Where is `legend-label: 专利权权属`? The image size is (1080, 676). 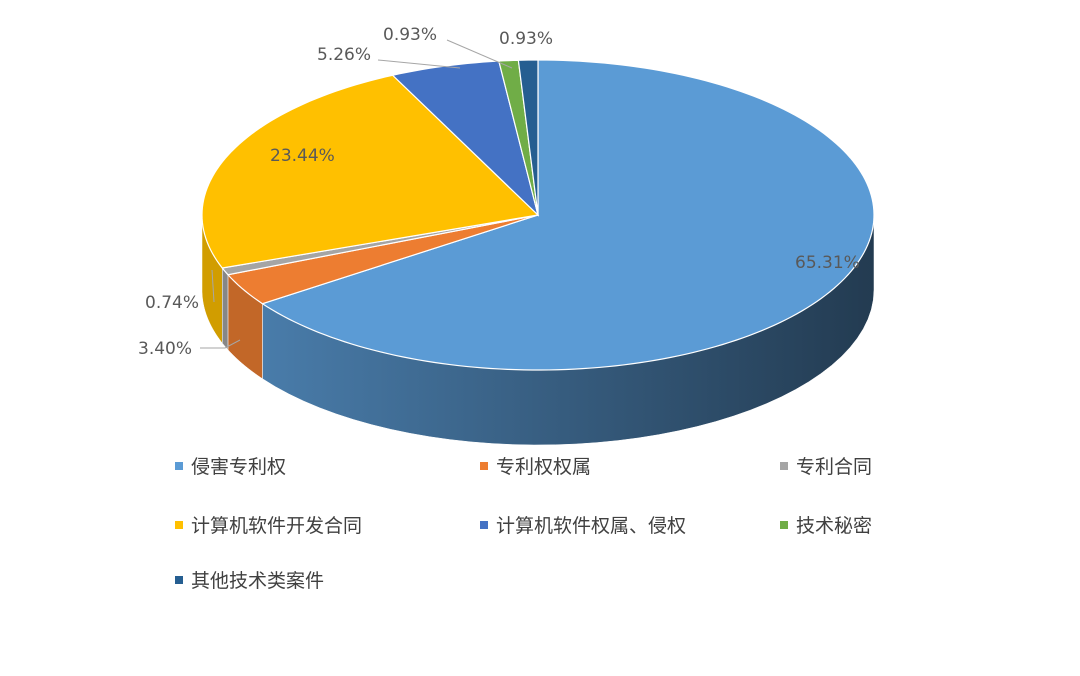
legend-label: 专利权权属 is located at coordinates (544, 467).